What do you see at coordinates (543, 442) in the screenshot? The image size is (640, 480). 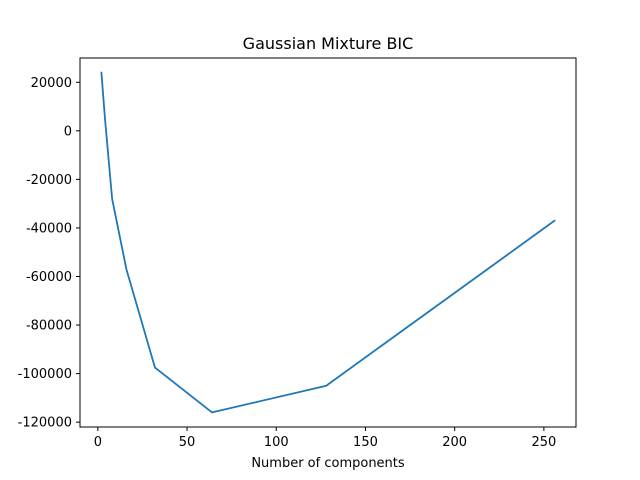 I see `x-tick-label: 250` at bounding box center [543, 442].